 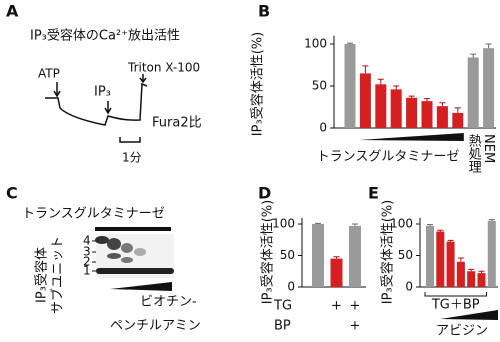 What do you see at coordinates (133, 259) in the screenshot?
I see `gel` at bounding box center [133, 259].